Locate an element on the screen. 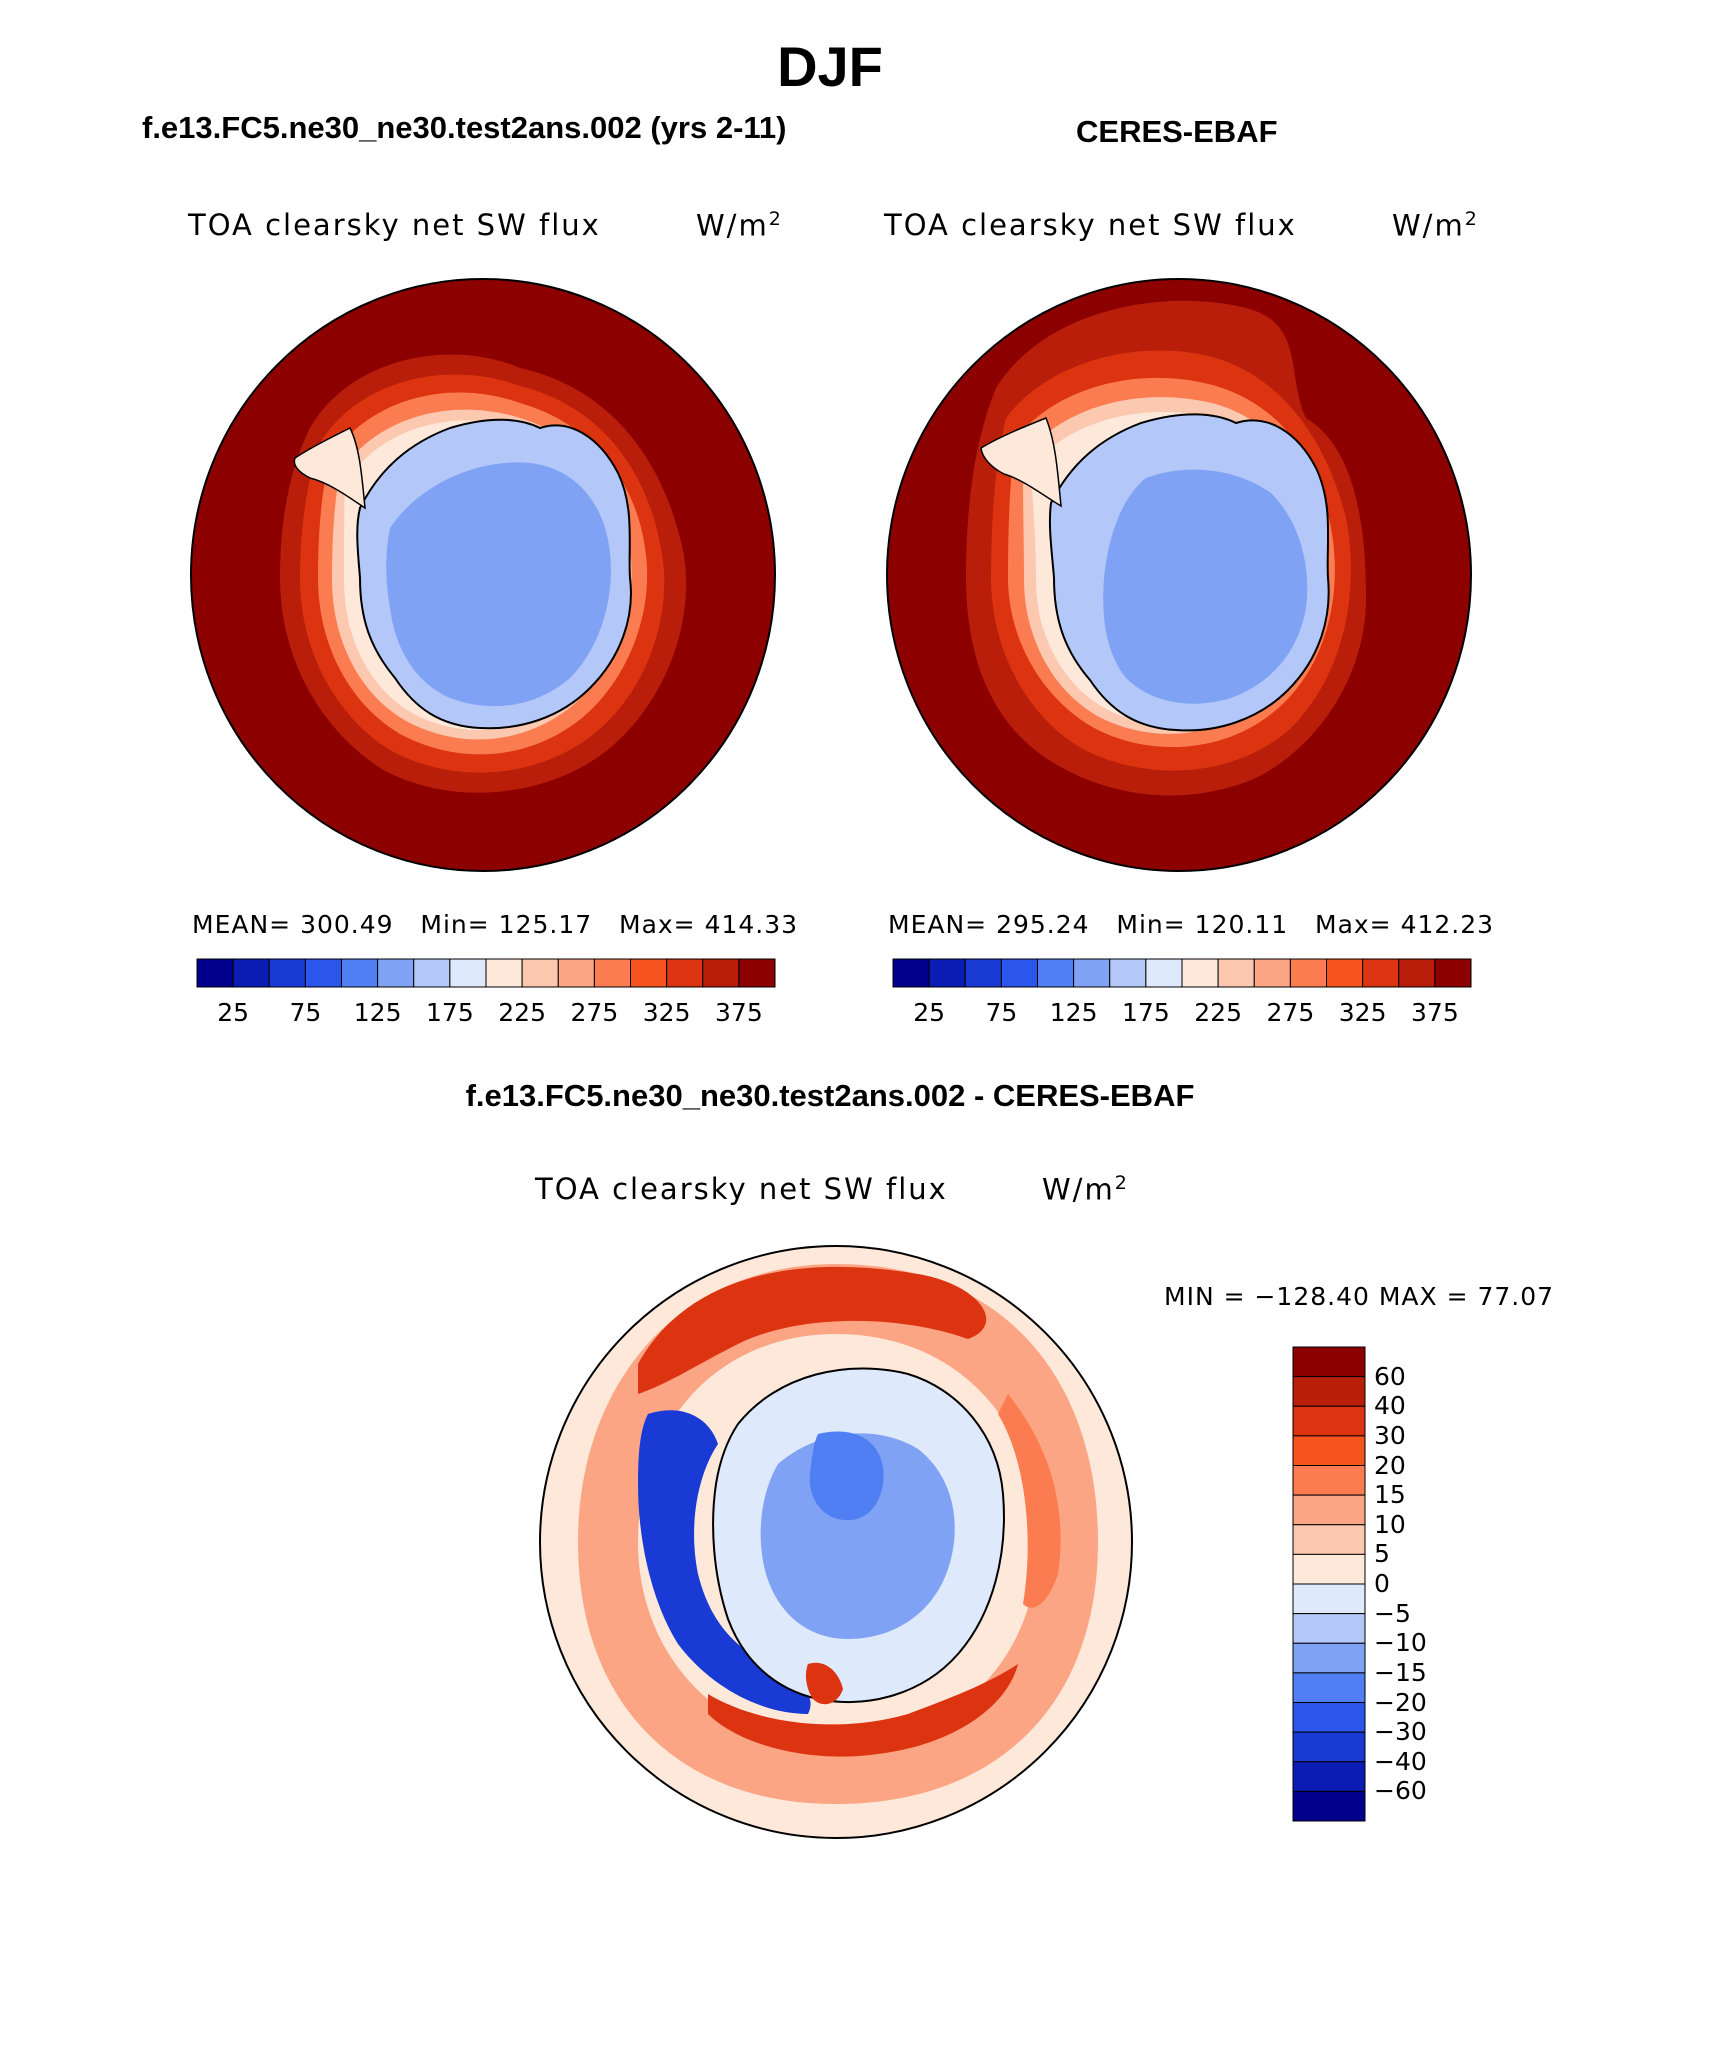 This screenshot has width=1710, height=2061. diff-colorbar-tick-label: 15 is located at coordinates (1390, 1495).